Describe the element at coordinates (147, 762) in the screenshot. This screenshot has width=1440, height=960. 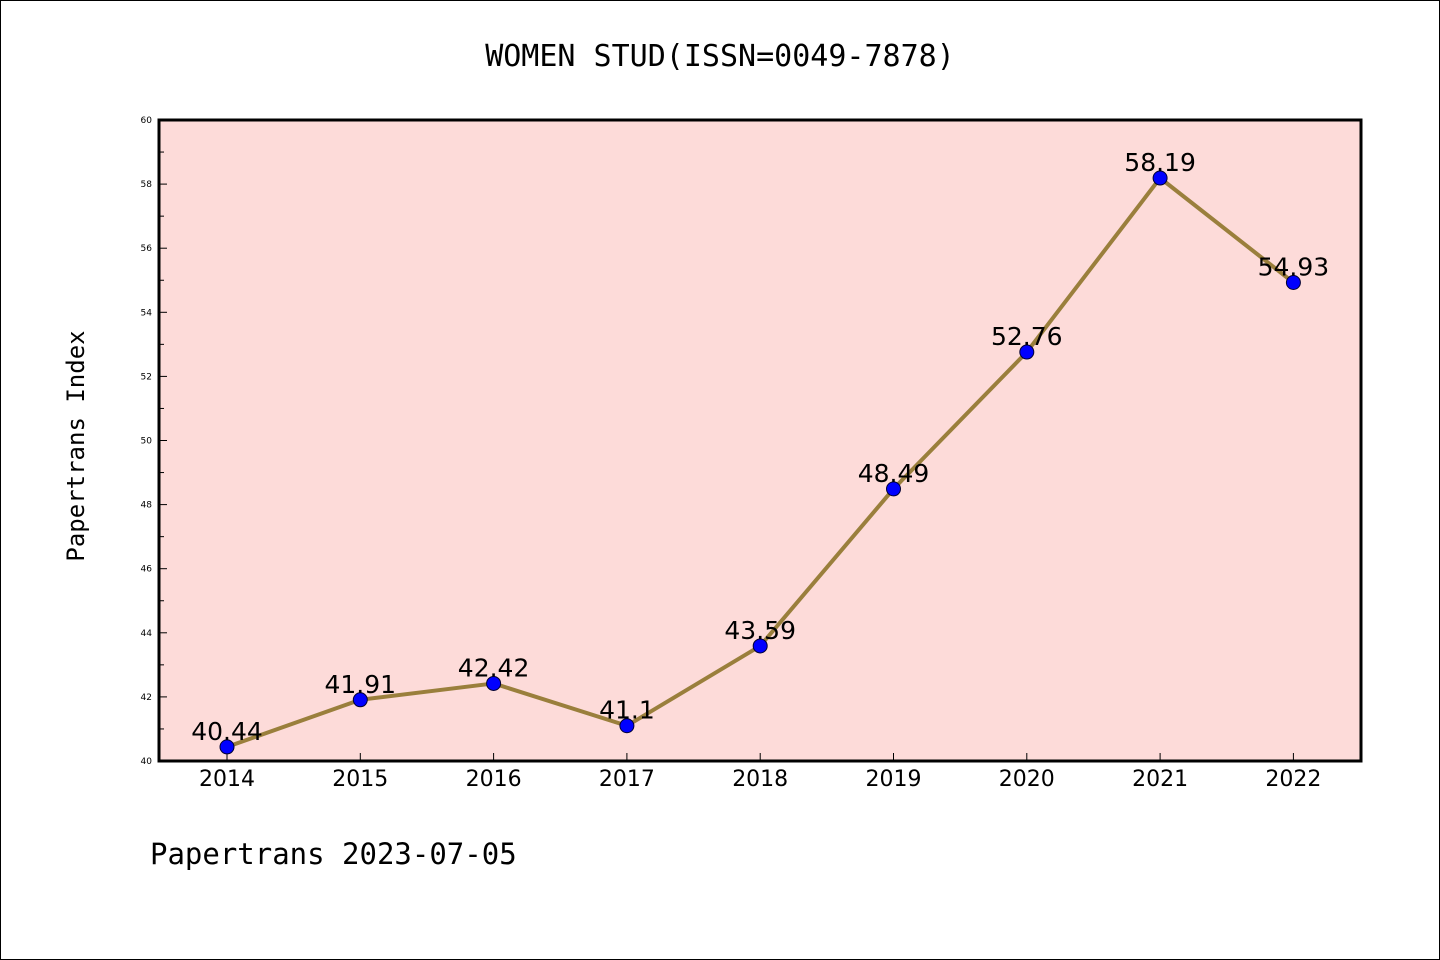
I see `y-tick-label: 40` at that location.